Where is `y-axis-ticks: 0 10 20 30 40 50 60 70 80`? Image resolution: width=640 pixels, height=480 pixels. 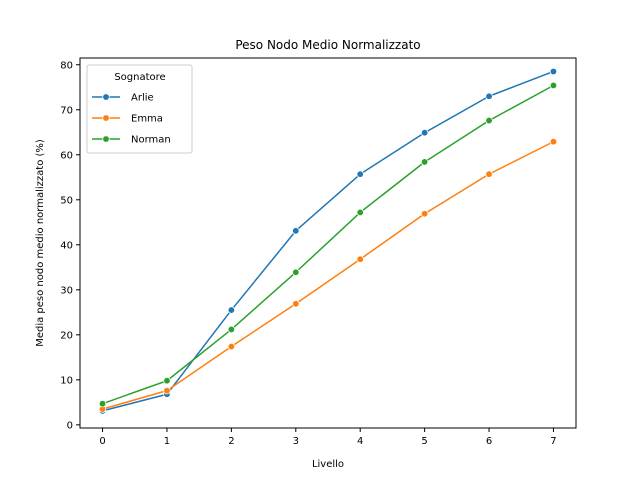 y-axis-ticks: 0 10 20 30 40 50 60 70 80 is located at coordinates (70, 245).